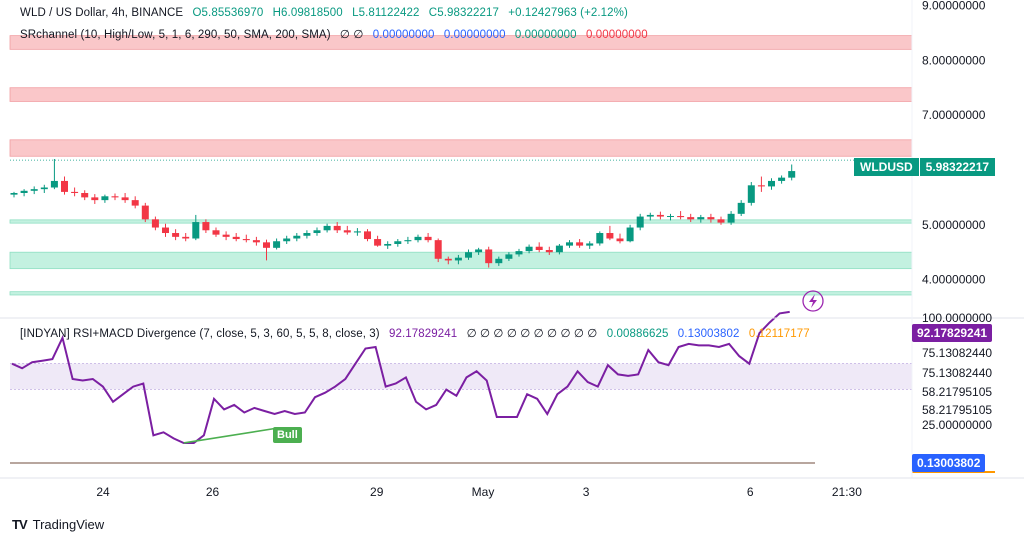 The height and width of the screenshot is (545, 1024). Describe the element at coordinates (474, 35) in the screenshot. I see `sr-value-2: 0.00000000` at that location.